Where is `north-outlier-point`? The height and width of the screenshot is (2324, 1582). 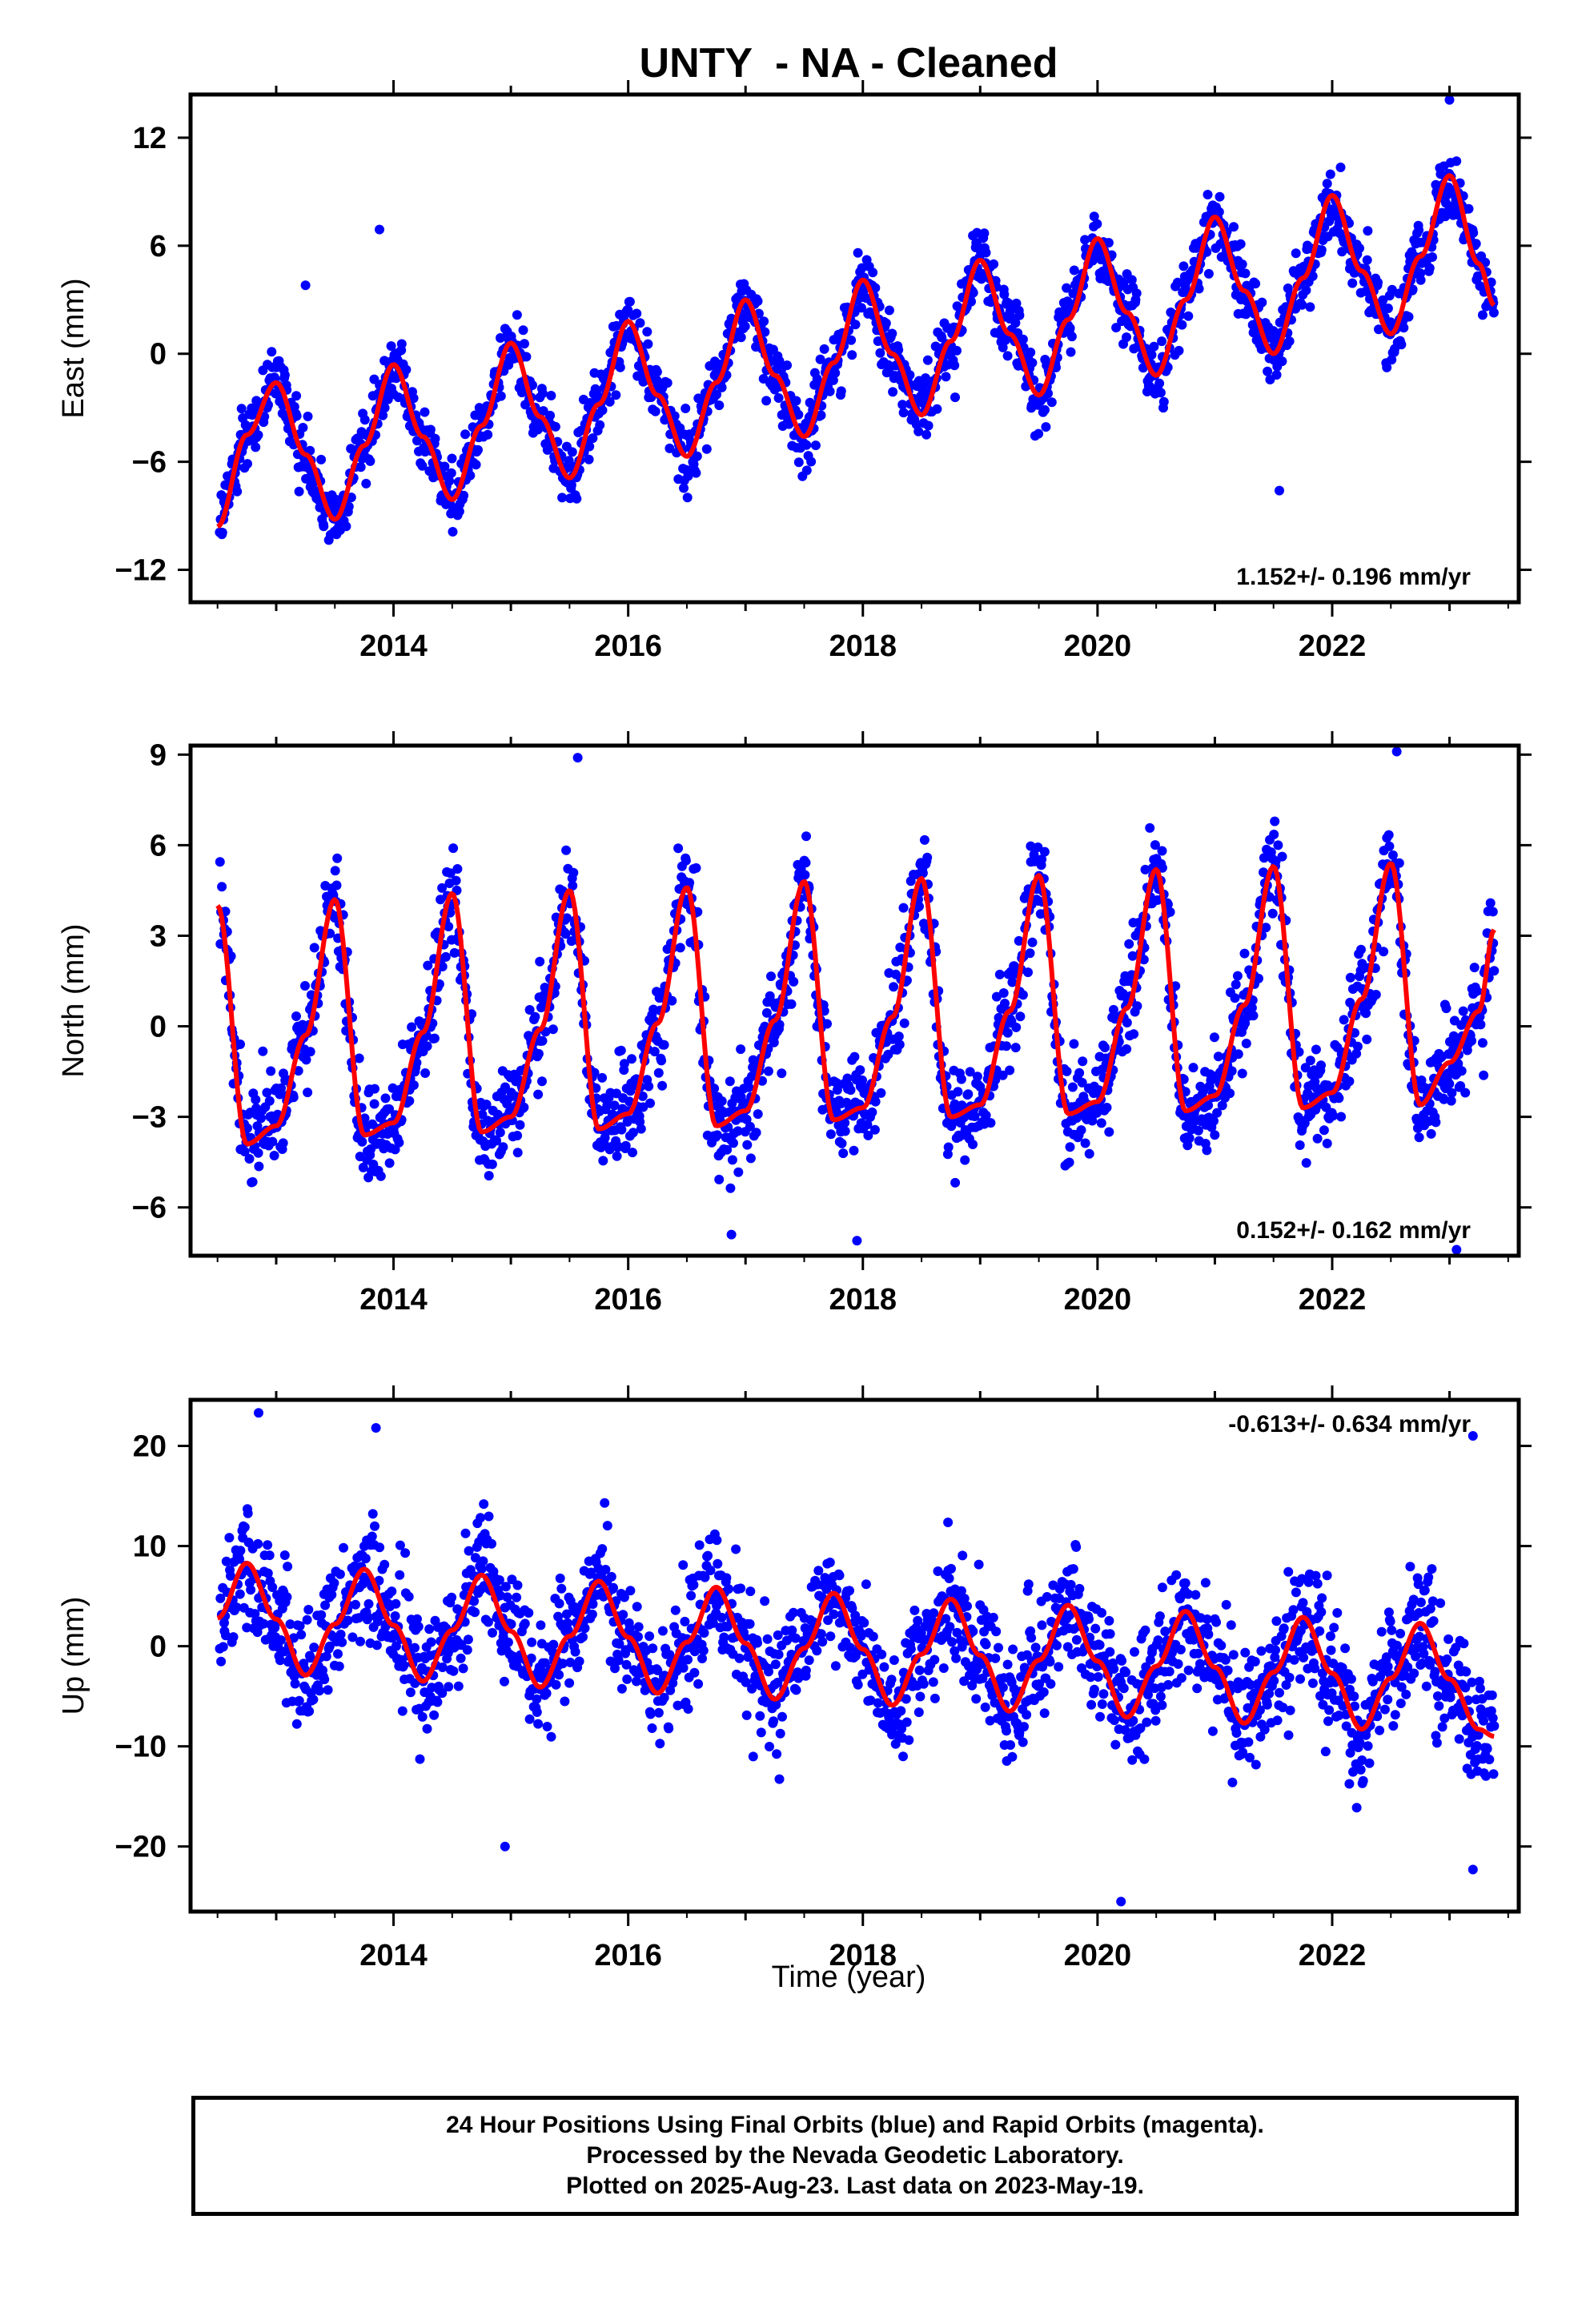
north-outlier-point is located at coordinates (577, 758).